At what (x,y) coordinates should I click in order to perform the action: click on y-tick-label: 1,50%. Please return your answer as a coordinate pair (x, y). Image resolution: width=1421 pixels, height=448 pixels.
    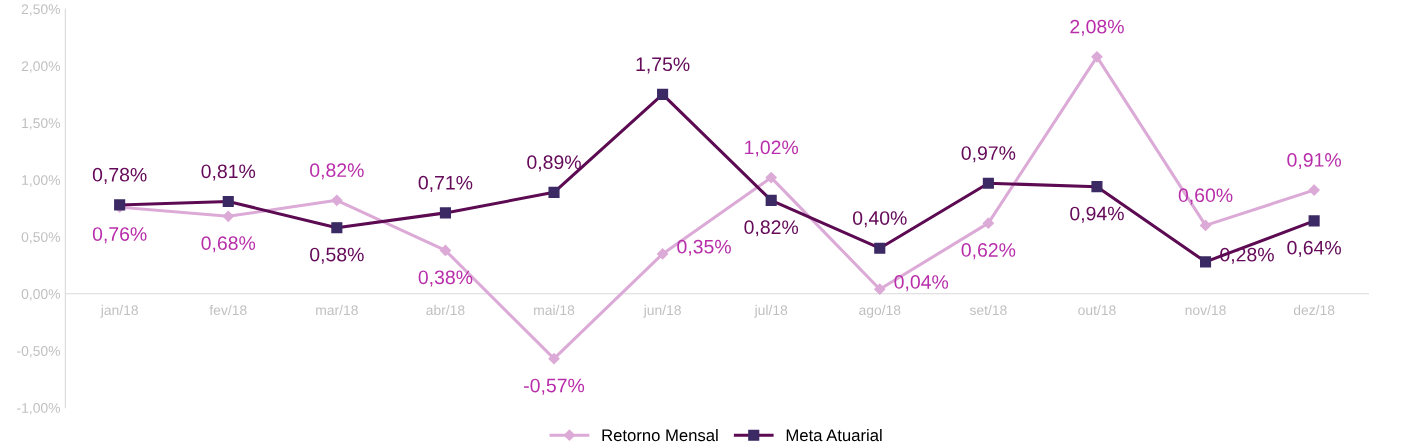
    Looking at the image, I should click on (41, 124).